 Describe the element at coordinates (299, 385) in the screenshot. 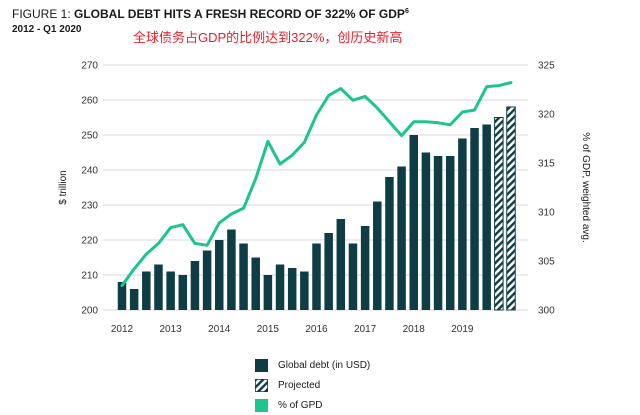

I see `legend-label: Projected` at that location.